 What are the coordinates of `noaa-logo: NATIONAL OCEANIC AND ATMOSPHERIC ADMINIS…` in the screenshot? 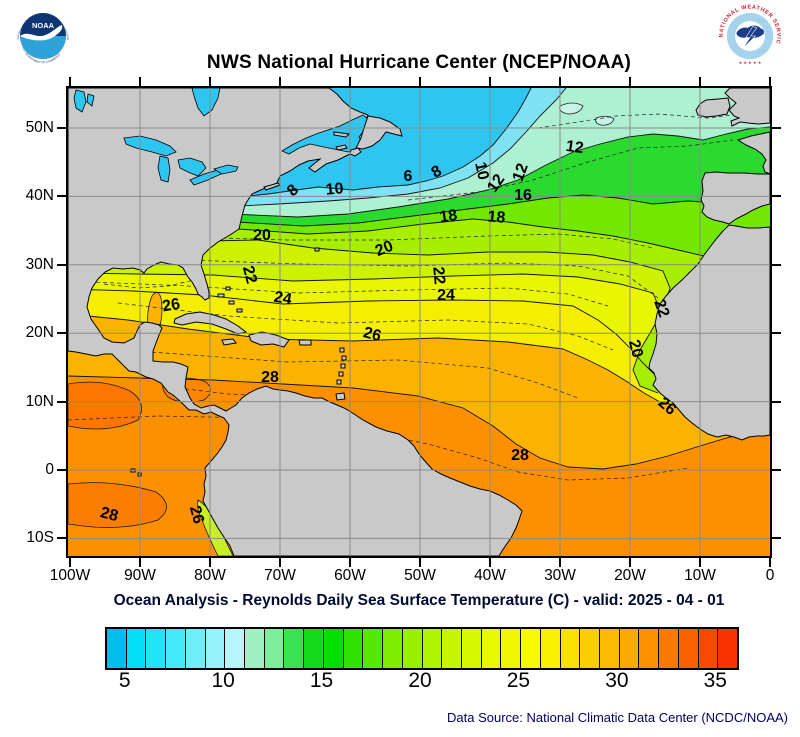 It's located at (43, 36).